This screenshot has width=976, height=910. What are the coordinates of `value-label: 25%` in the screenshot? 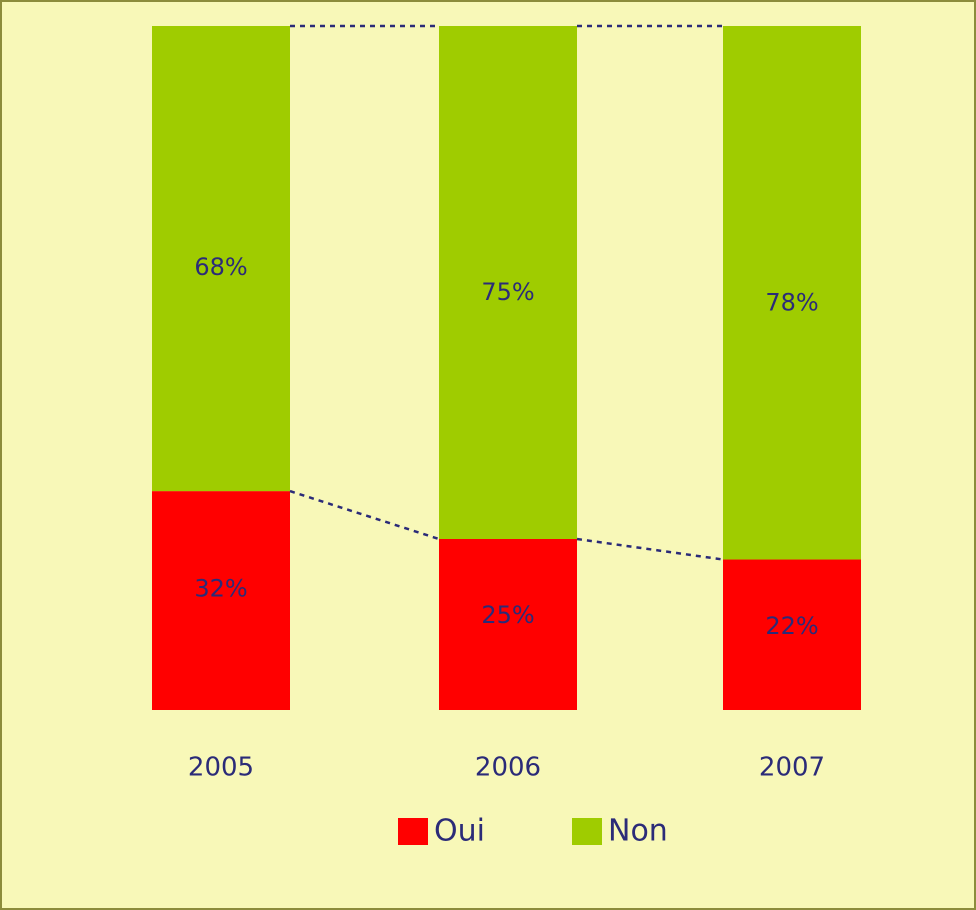 It's located at (507, 615).